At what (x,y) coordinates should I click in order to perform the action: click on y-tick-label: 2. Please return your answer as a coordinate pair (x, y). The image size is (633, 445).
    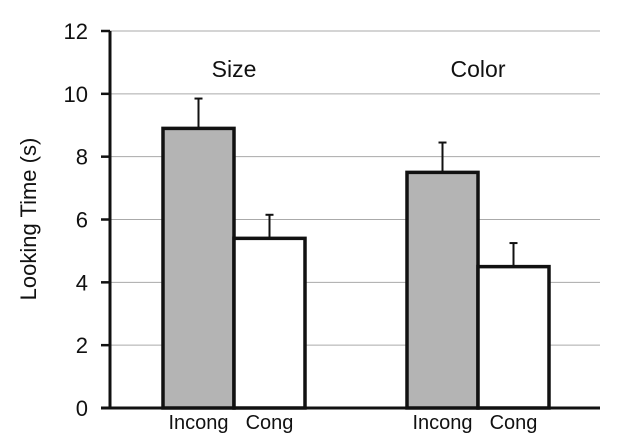
    Looking at the image, I should click on (82, 345).